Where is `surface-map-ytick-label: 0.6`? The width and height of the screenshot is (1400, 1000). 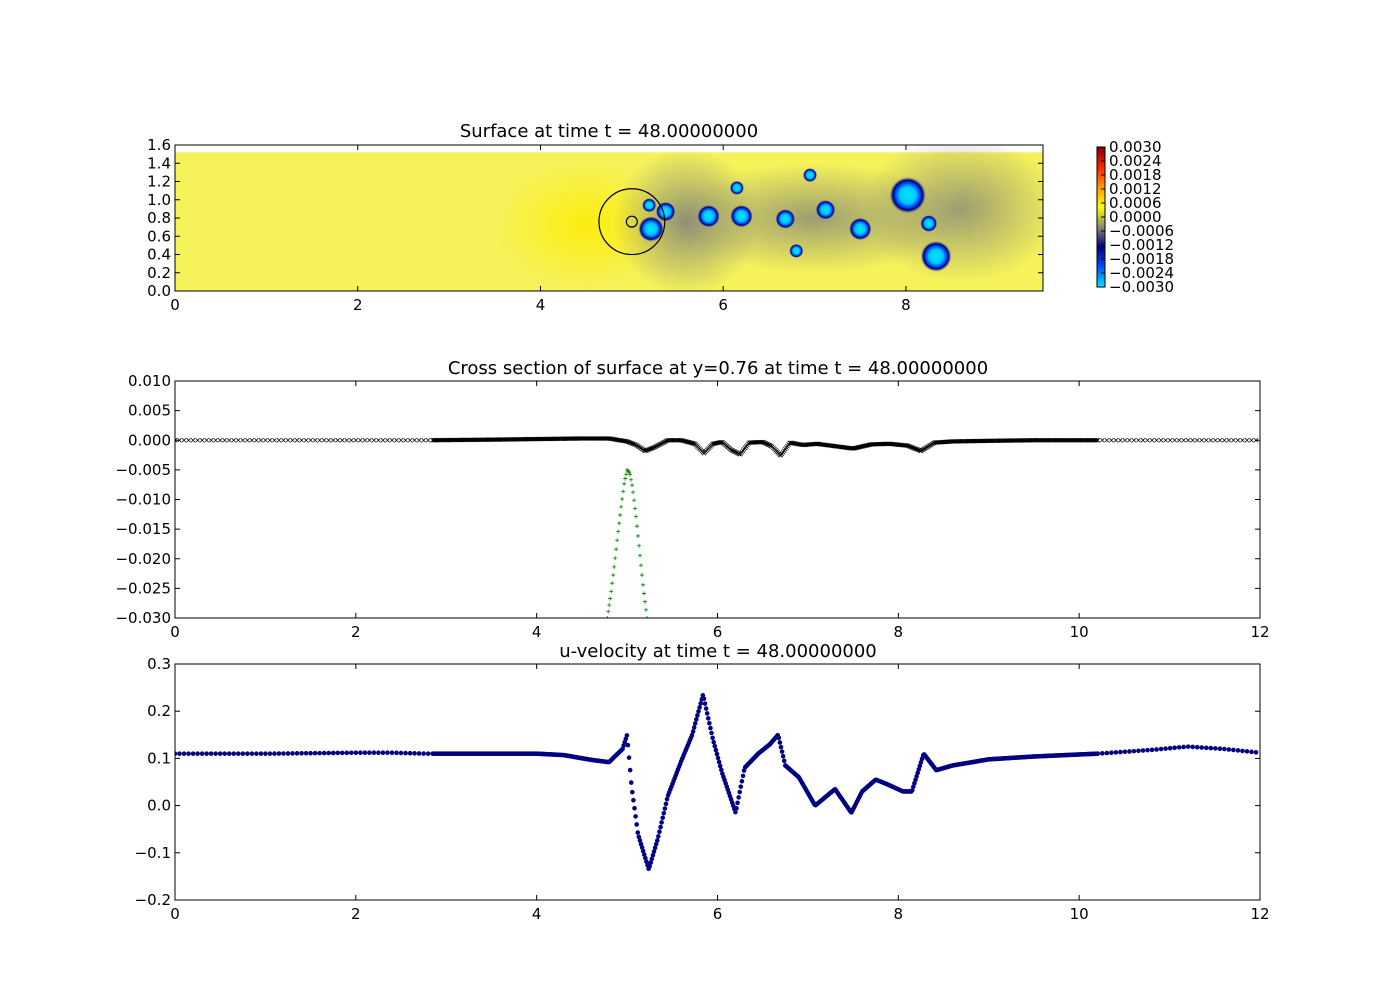
surface-map-ytick-label: 0.6 is located at coordinates (159, 236).